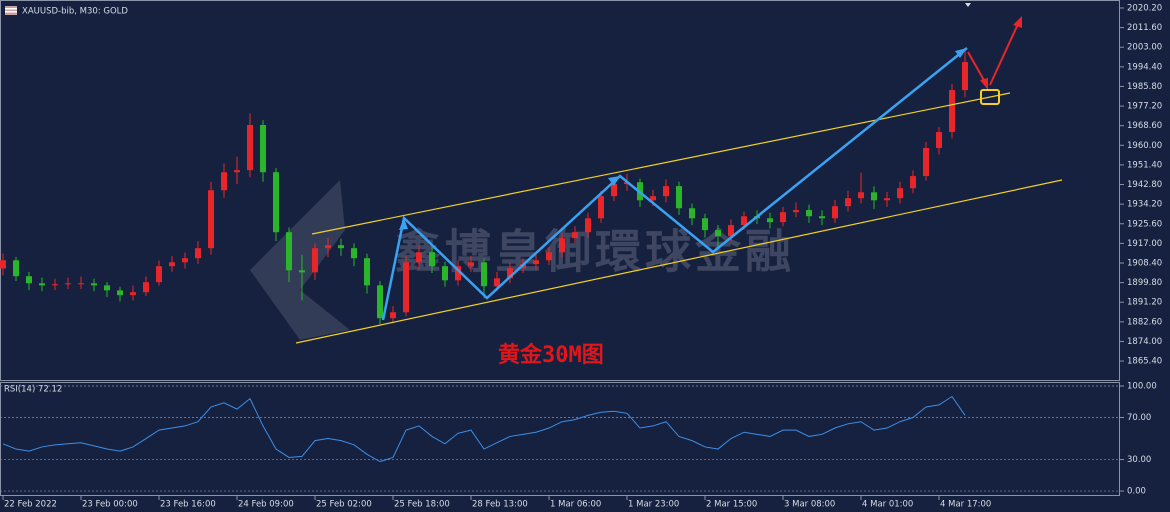  I want to click on y-tick-label: 1934.20, so click(1144, 205).